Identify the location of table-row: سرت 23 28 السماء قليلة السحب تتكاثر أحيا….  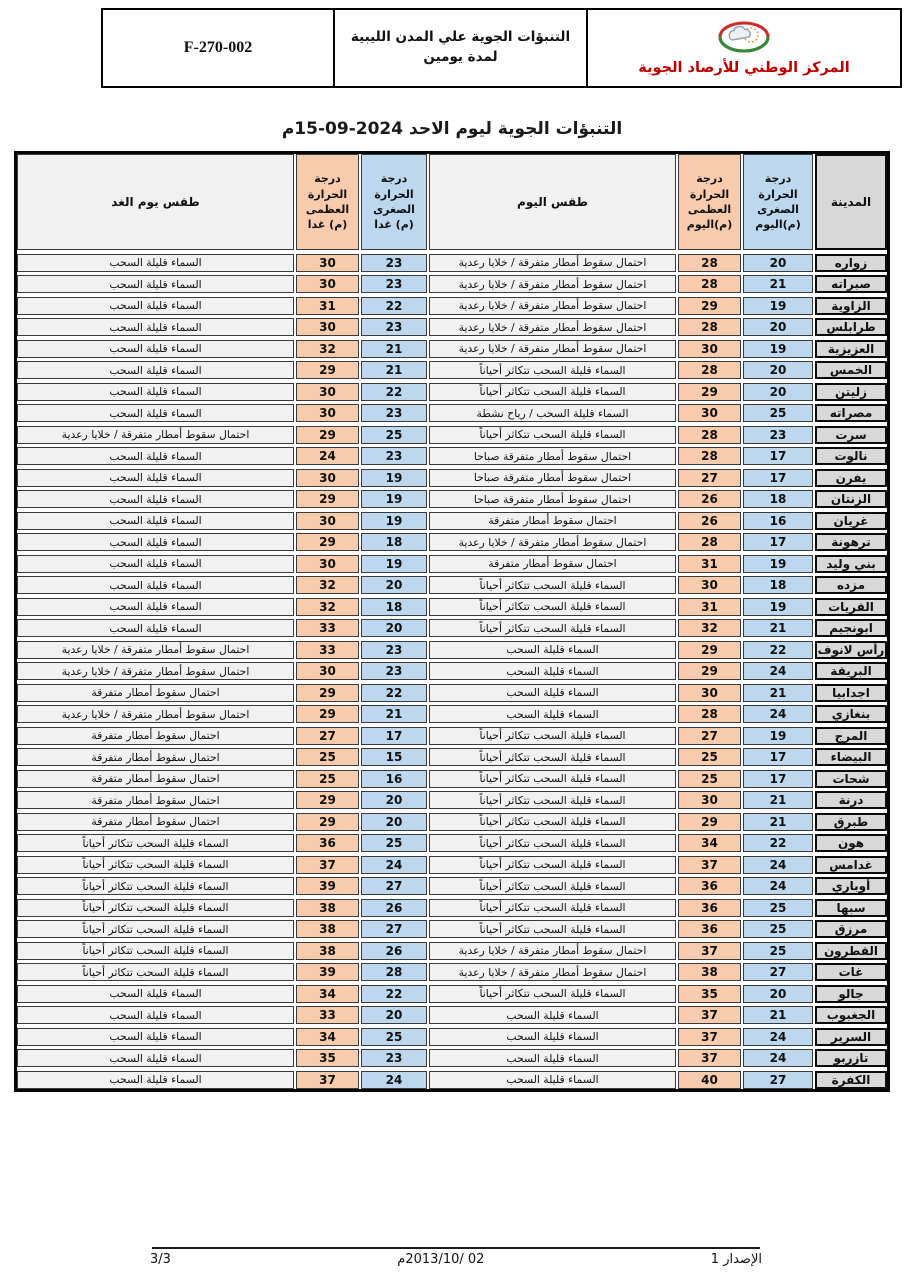
(452, 434).